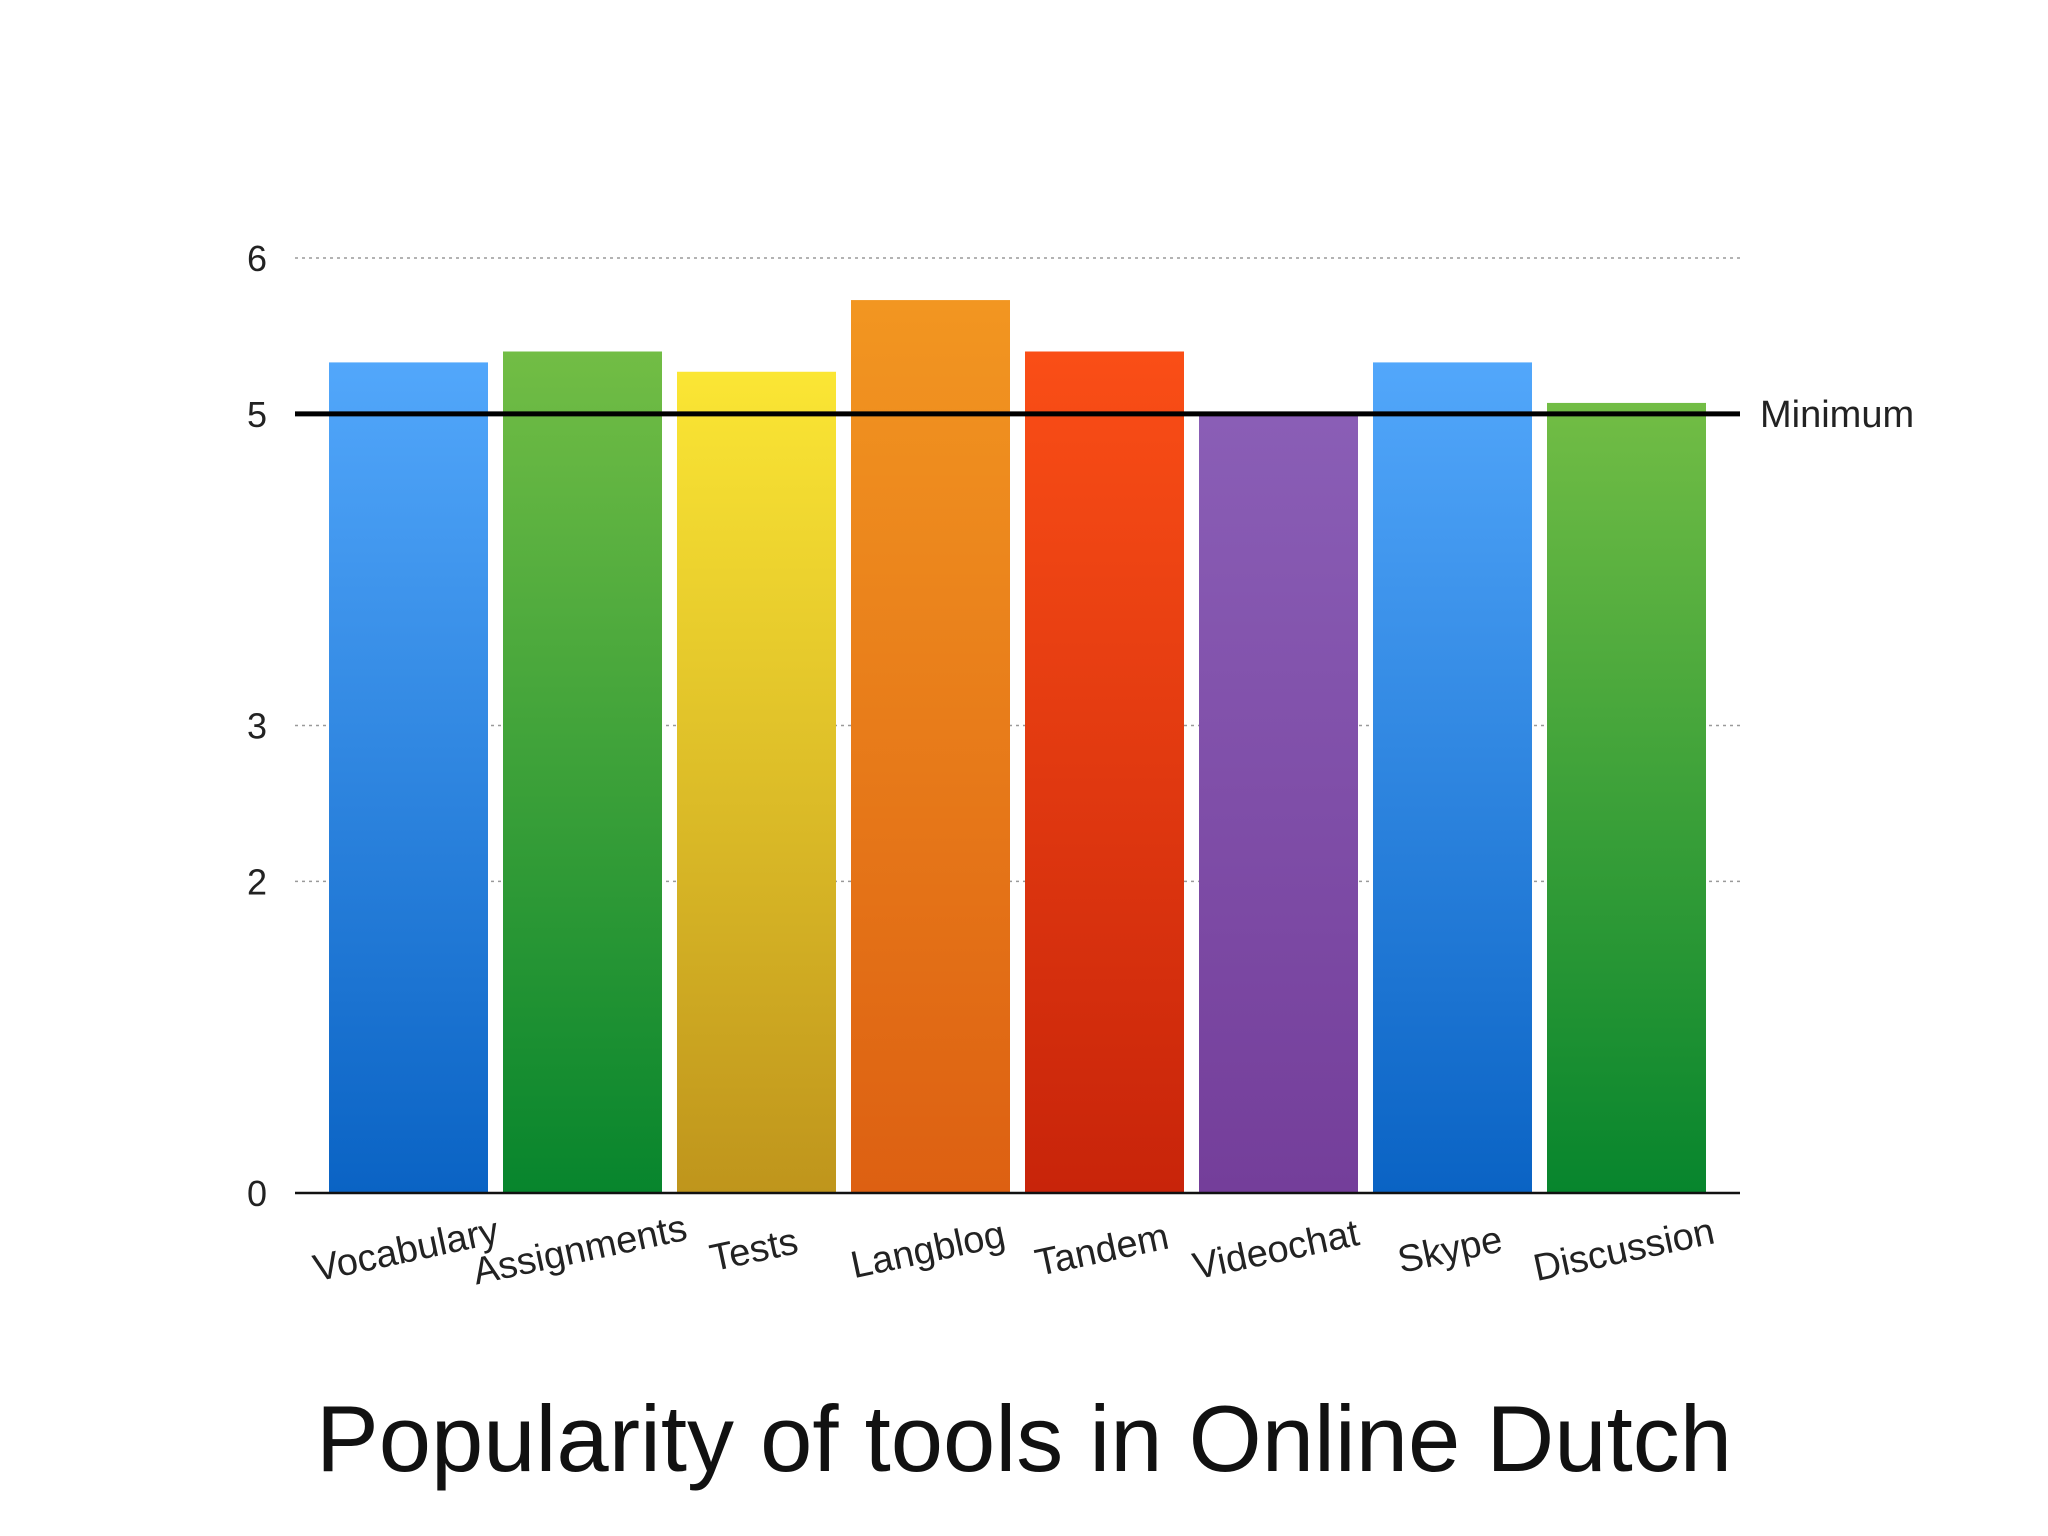  I want to click on x-tick-label: Tests, so click(753, 1250).